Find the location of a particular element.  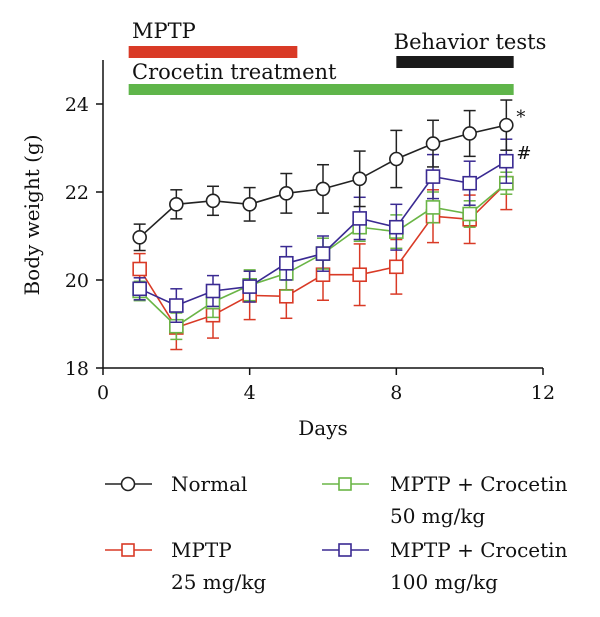

legend-entry-crocetin-50: MPTP + Crocetin 50 mg/kg is located at coordinates (445, 500).